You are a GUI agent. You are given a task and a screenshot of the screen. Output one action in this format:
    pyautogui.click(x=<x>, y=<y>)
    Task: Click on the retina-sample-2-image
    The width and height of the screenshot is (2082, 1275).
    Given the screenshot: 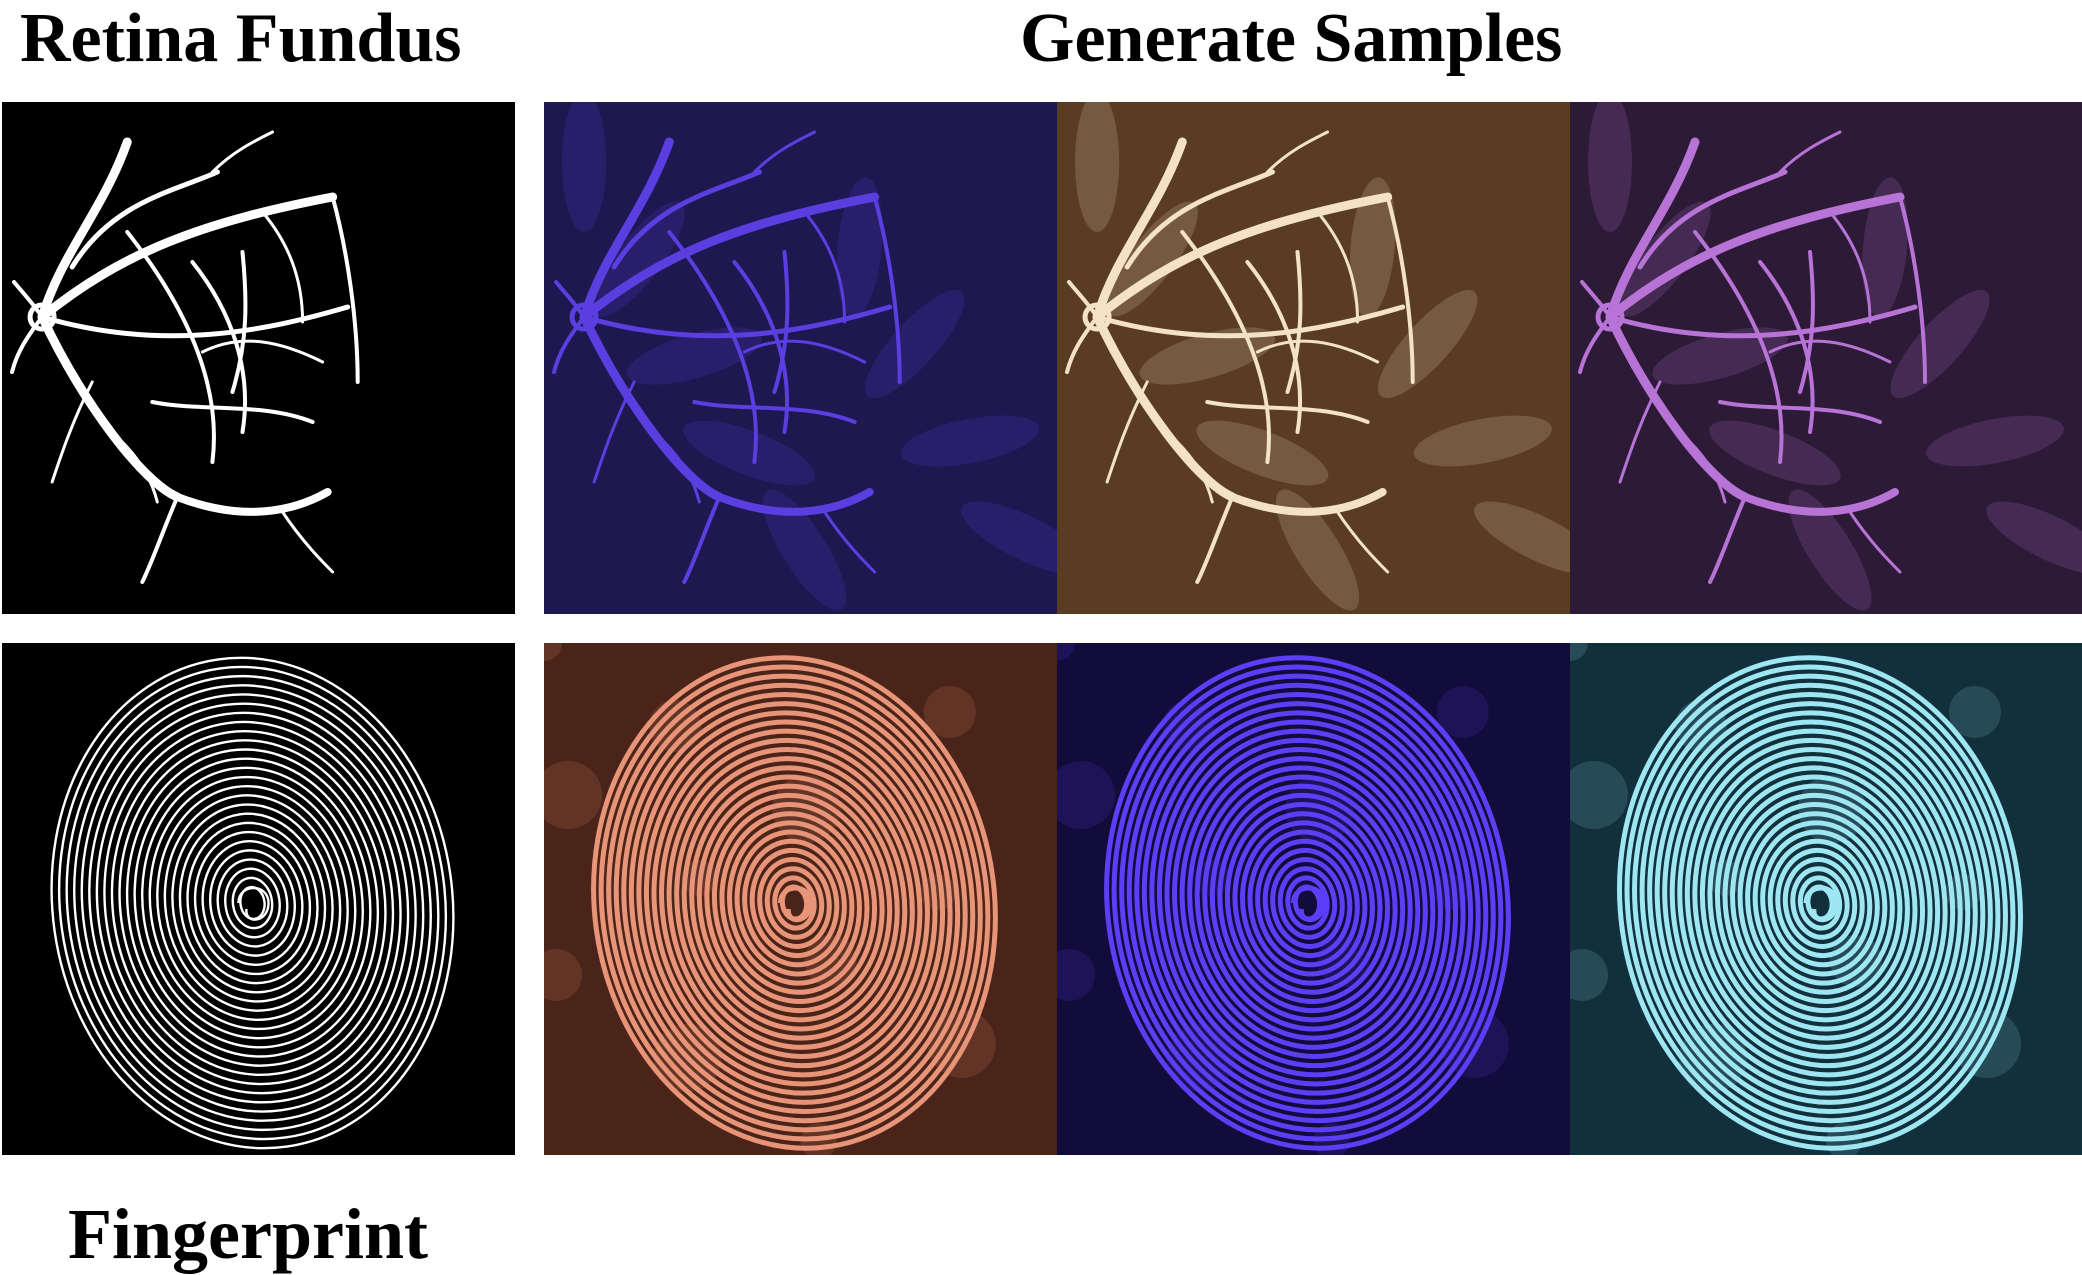 What is the action you would take?
    pyautogui.click(x=1313, y=358)
    